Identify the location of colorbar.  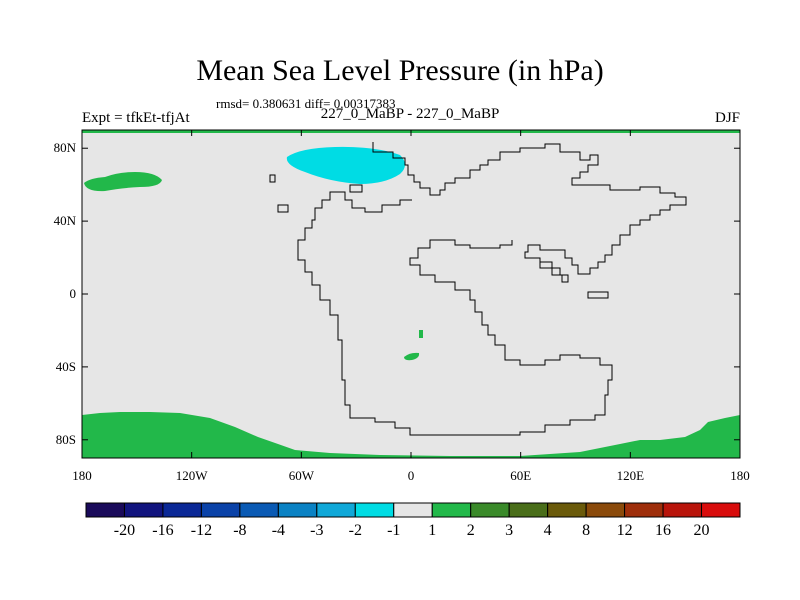
(413, 510).